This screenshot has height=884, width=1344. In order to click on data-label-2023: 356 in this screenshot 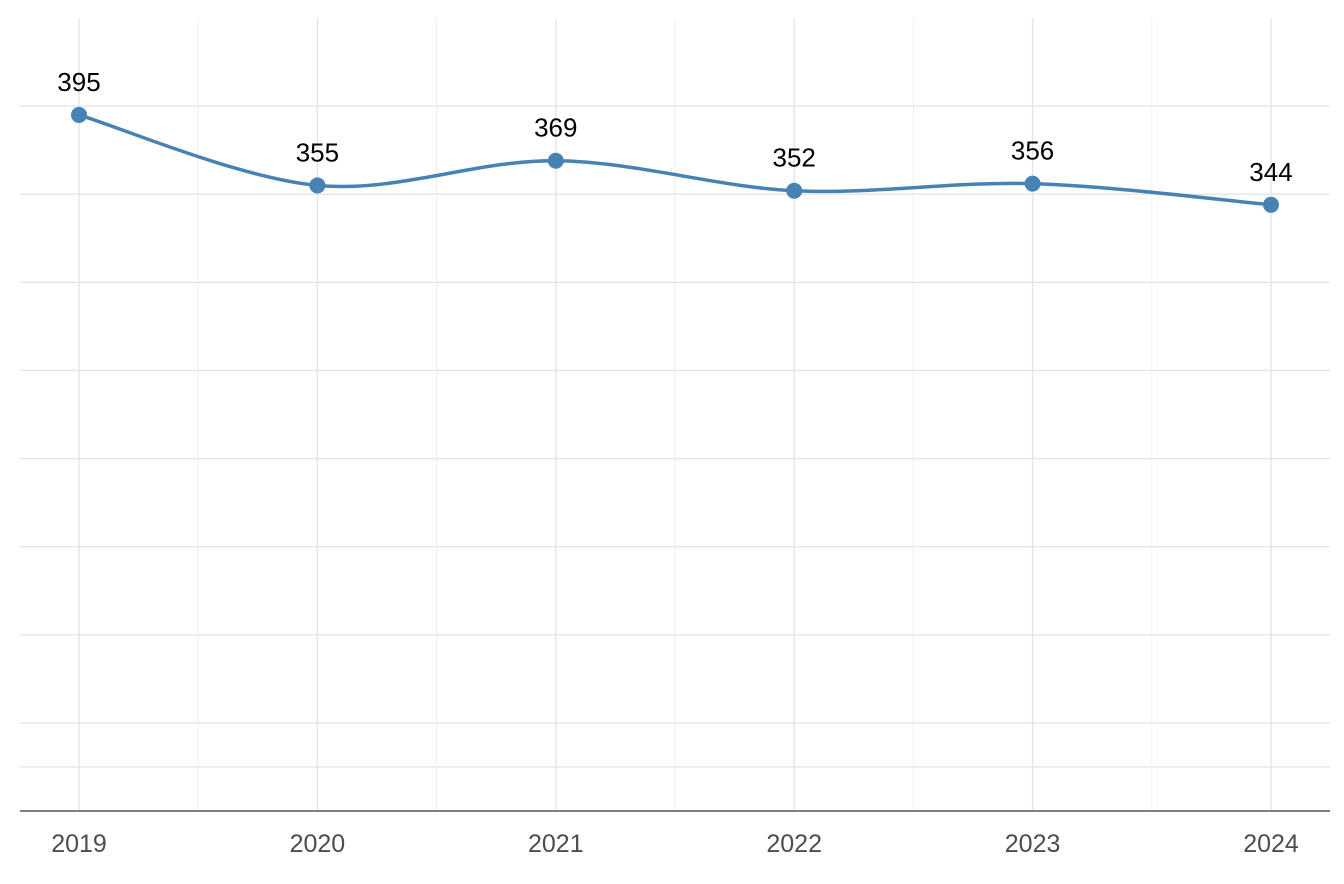, I will do `click(1032, 151)`.